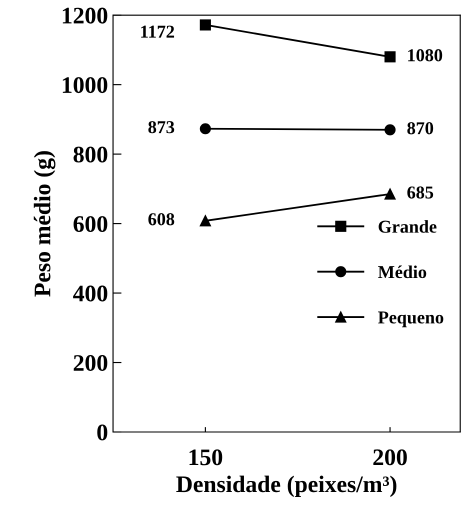 Image resolution: width=473 pixels, height=523 pixels. Describe the element at coordinates (102, 432) in the screenshot. I see `y-tick-label: 0` at that location.